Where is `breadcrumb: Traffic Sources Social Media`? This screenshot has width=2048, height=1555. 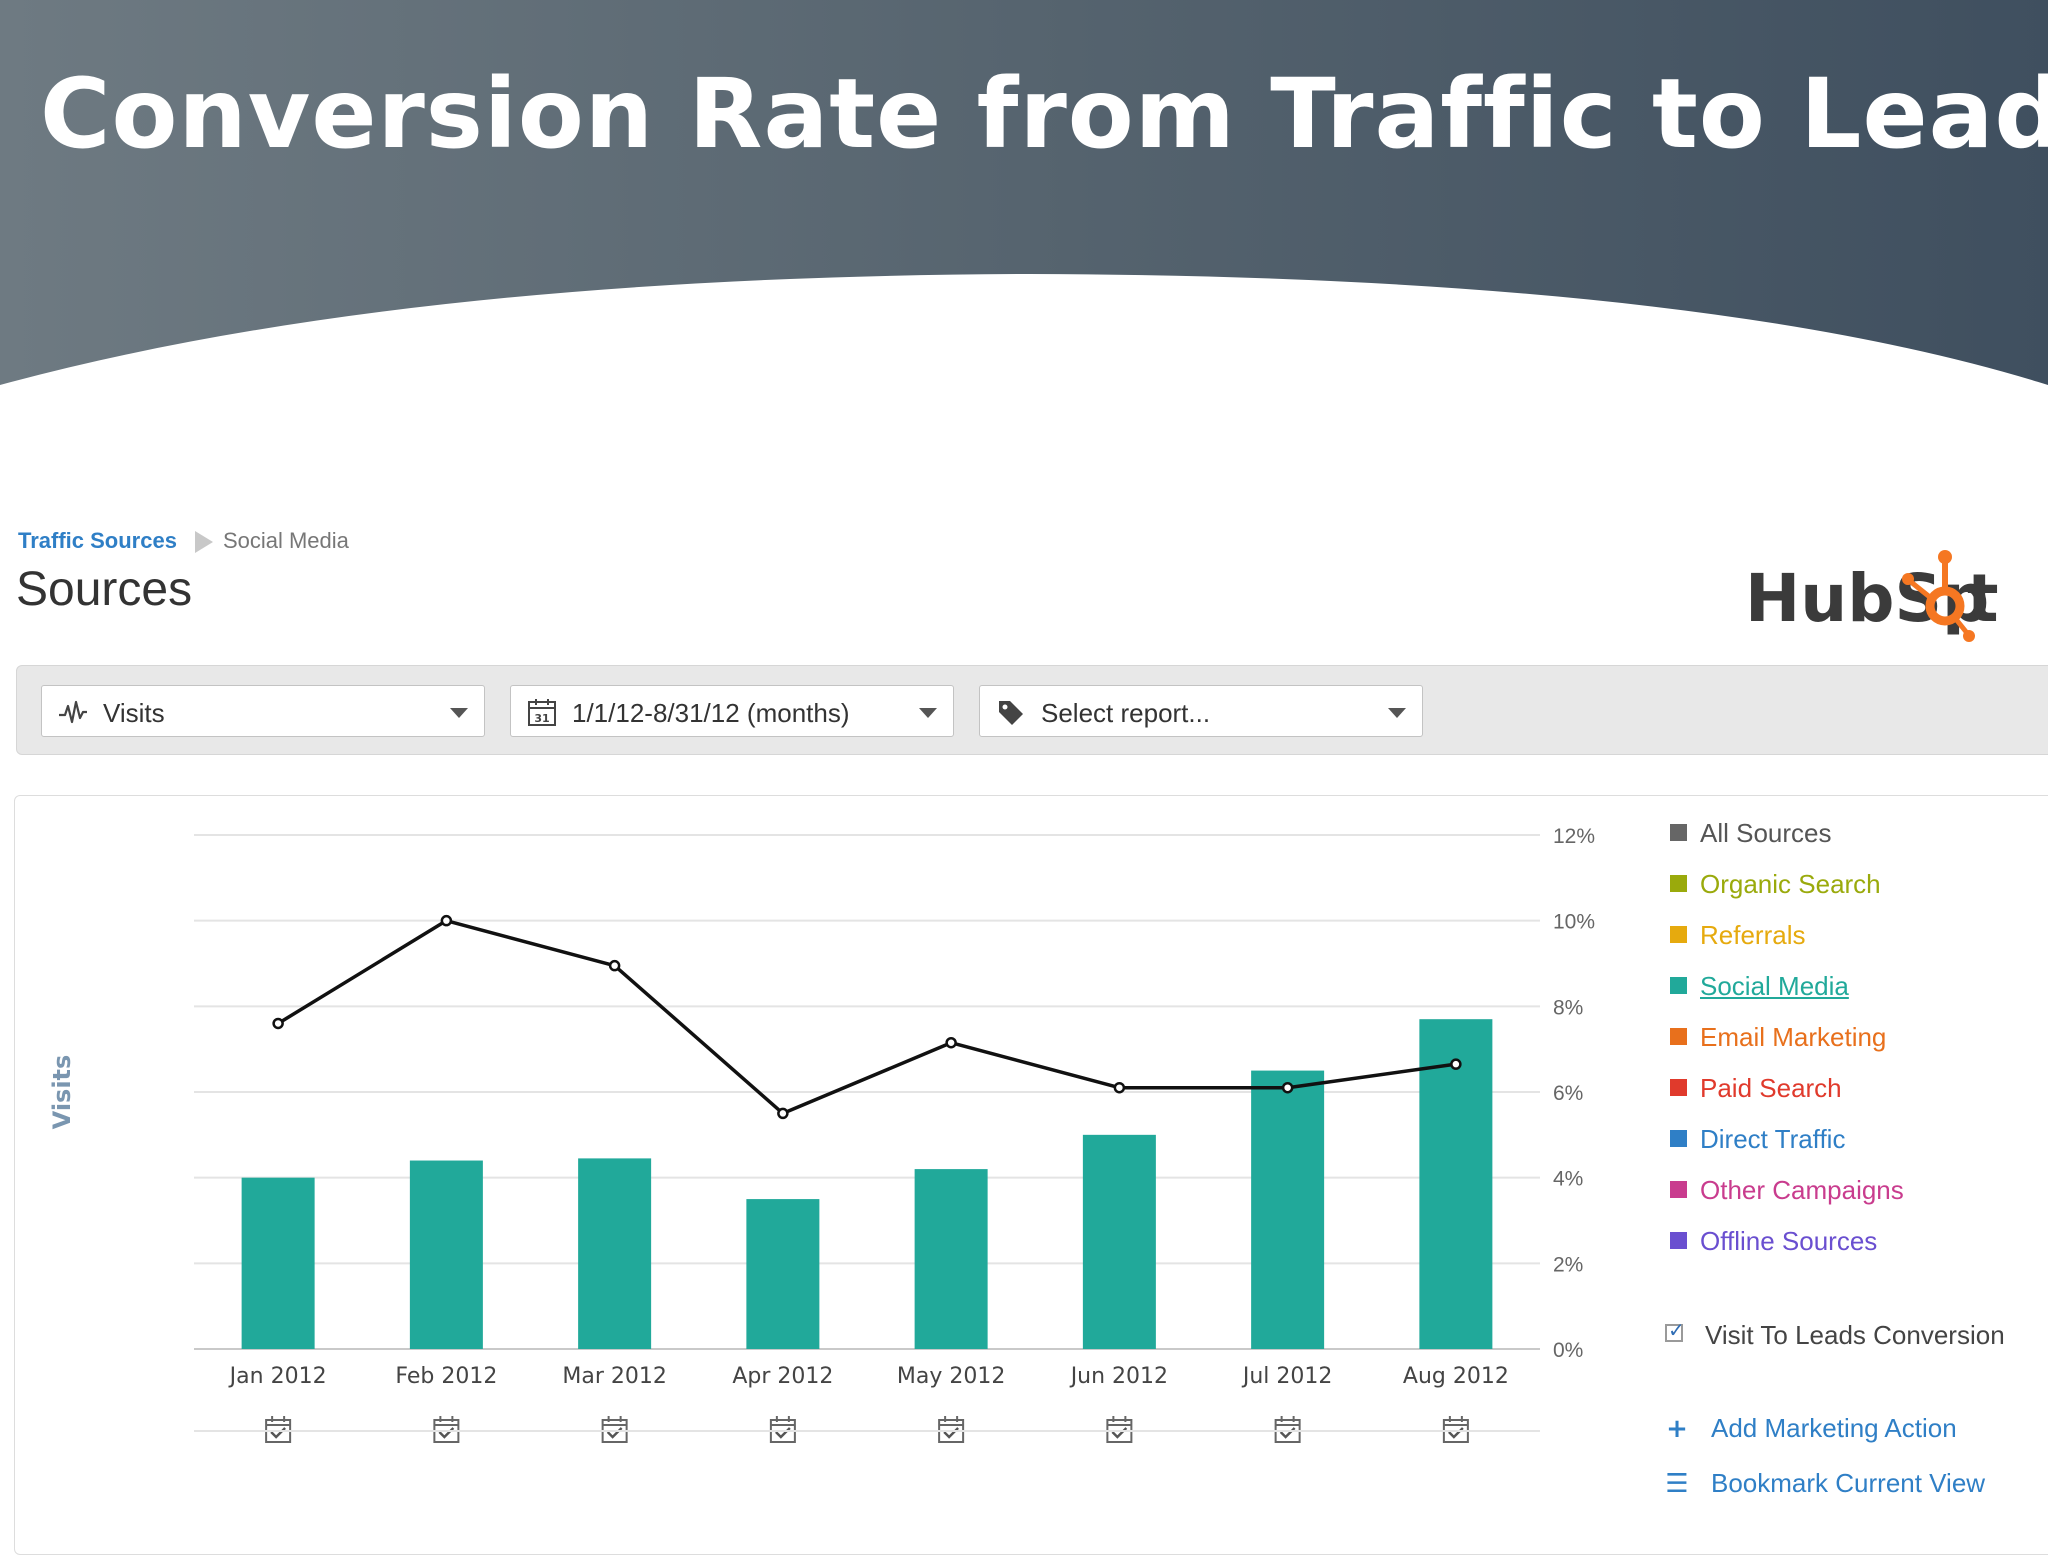
breadcrumb: Traffic Sources Social Media is located at coordinates (183, 541).